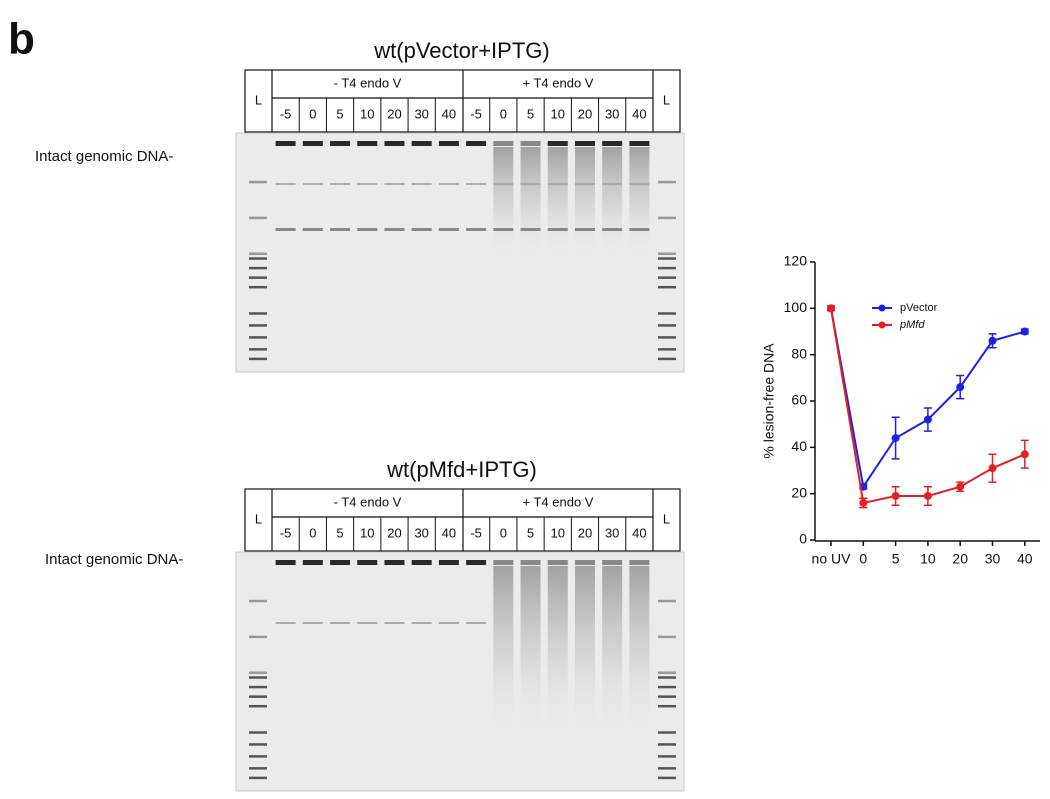 This screenshot has width=1050, height=799. I want to click on legend-label: pVector, so click(919, 308).